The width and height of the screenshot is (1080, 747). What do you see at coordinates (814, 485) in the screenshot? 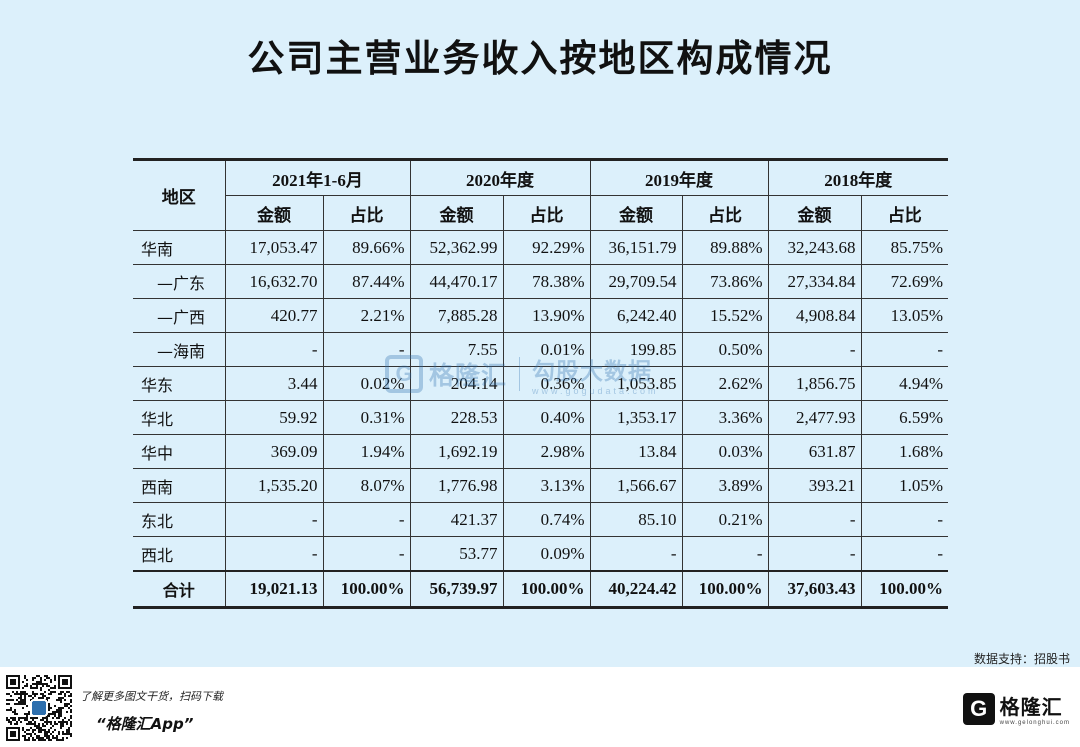
I see `amount-cell: 393.21` at bounding box center [814, 485].